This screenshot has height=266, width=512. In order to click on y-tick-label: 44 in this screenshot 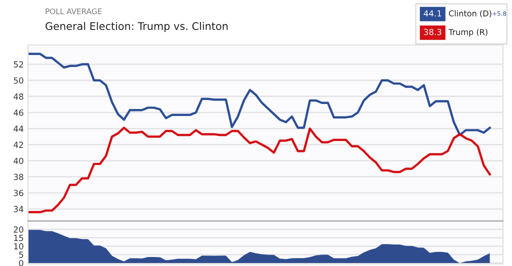, I will do `click(19, 129)`.